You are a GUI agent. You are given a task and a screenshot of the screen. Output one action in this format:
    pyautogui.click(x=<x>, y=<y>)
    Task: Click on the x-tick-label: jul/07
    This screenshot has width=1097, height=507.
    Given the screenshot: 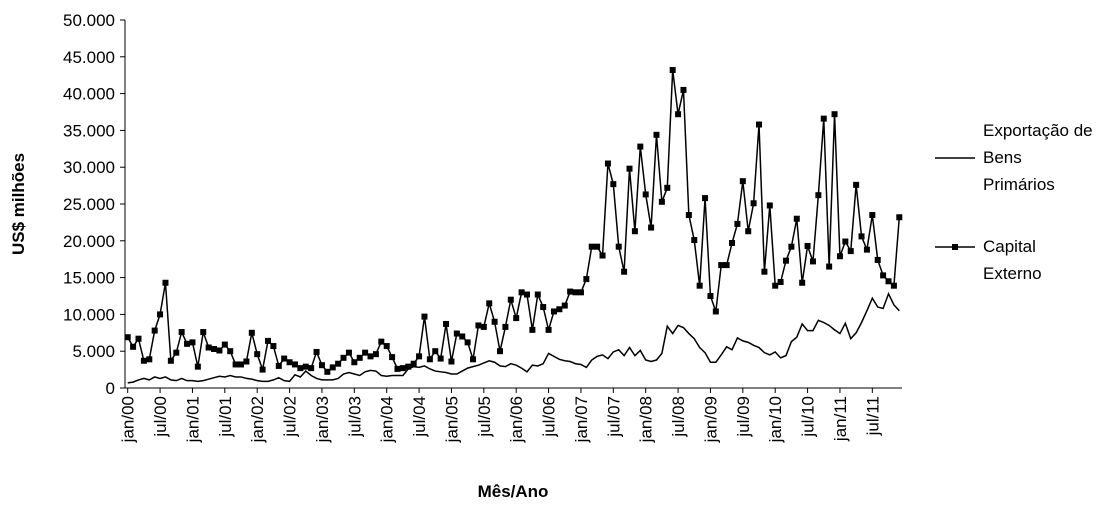 What is the action you would take?
    pyautogui.click(x=613, y=417)
    